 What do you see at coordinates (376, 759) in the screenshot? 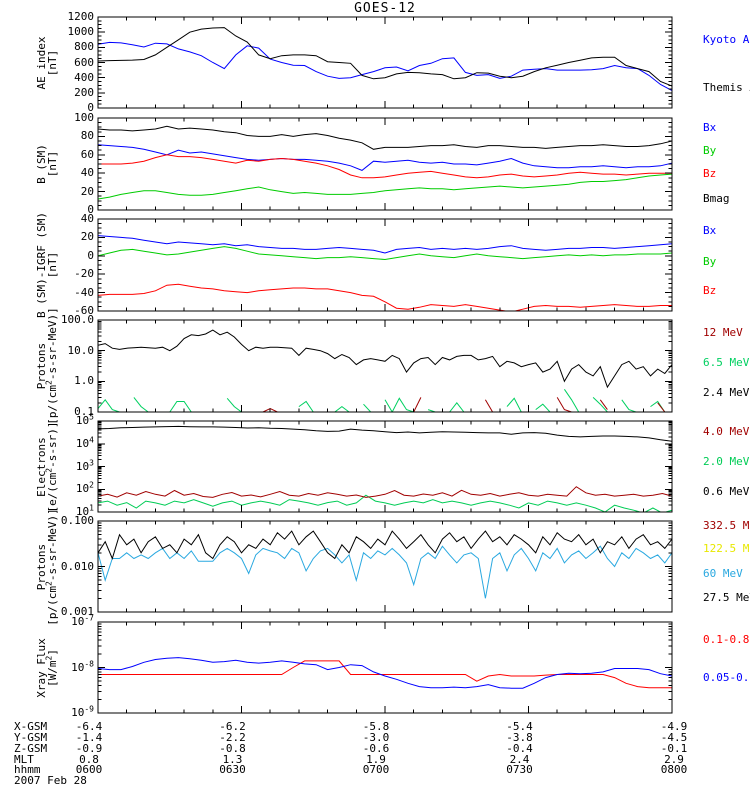
I see `footer-value-mlt: 1.9` at bounding box center [376, 759].